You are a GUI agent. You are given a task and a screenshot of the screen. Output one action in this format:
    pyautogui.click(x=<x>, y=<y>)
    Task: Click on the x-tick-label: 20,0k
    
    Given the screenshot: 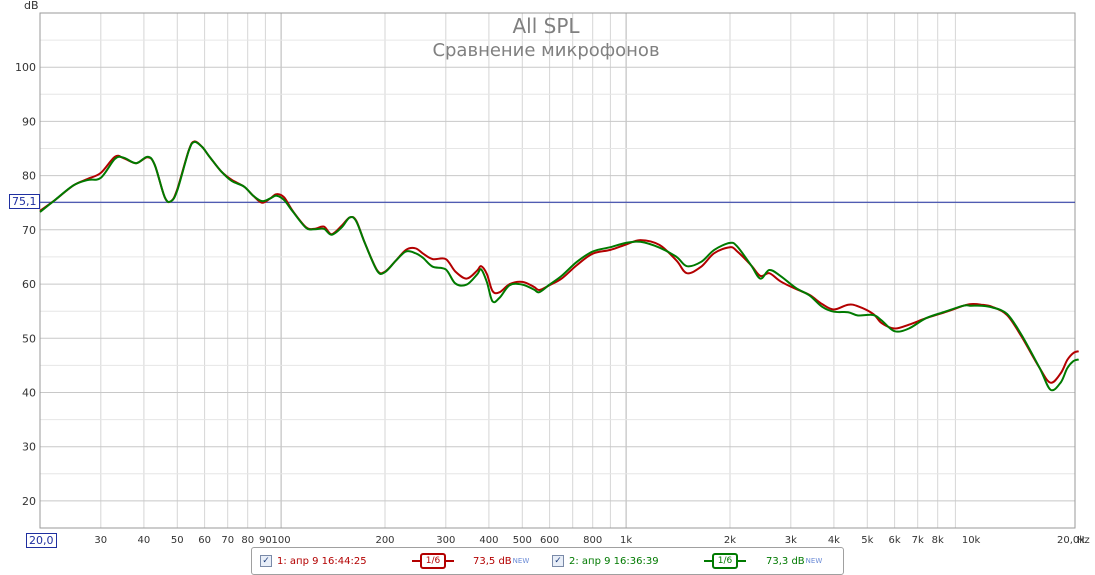 What is the action you would take?
    pyautogui.click(x=1071, y=540)
    